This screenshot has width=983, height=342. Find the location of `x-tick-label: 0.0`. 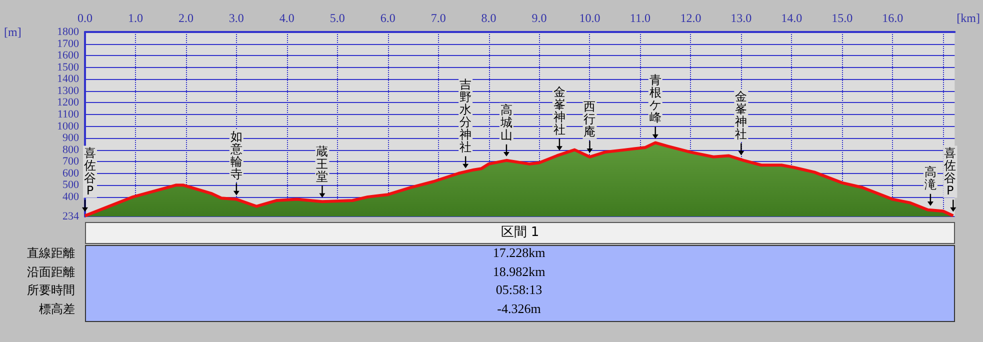

x-tick-label: 0.0 is located at coordinates (85, 18).